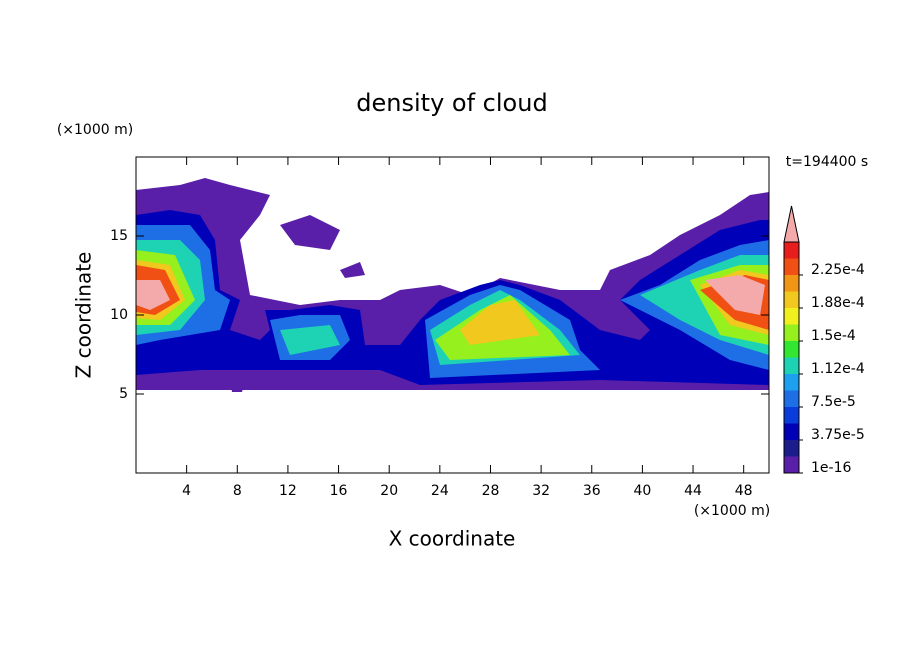 This screenshot has height=654, width=904. I want to click on x-tick-label: 40, so click(642, 491).